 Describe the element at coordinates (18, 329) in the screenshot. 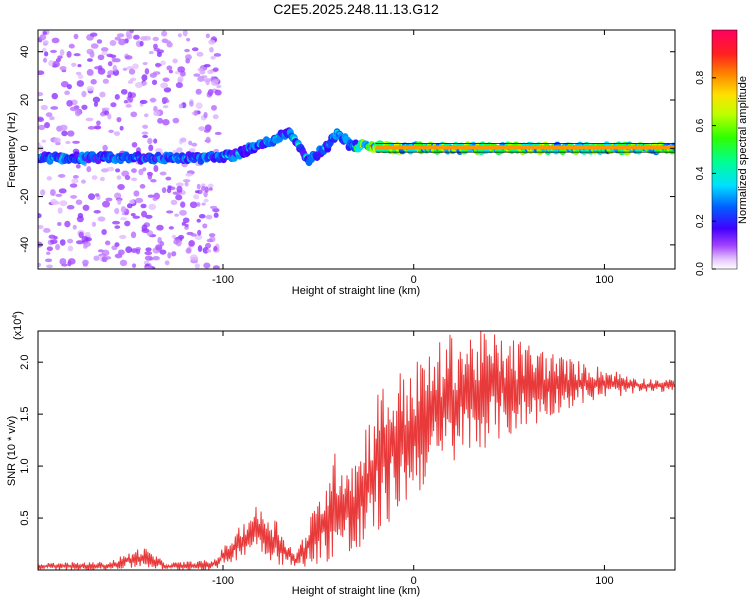

I see `snr-scale-base: (x10` at that location.